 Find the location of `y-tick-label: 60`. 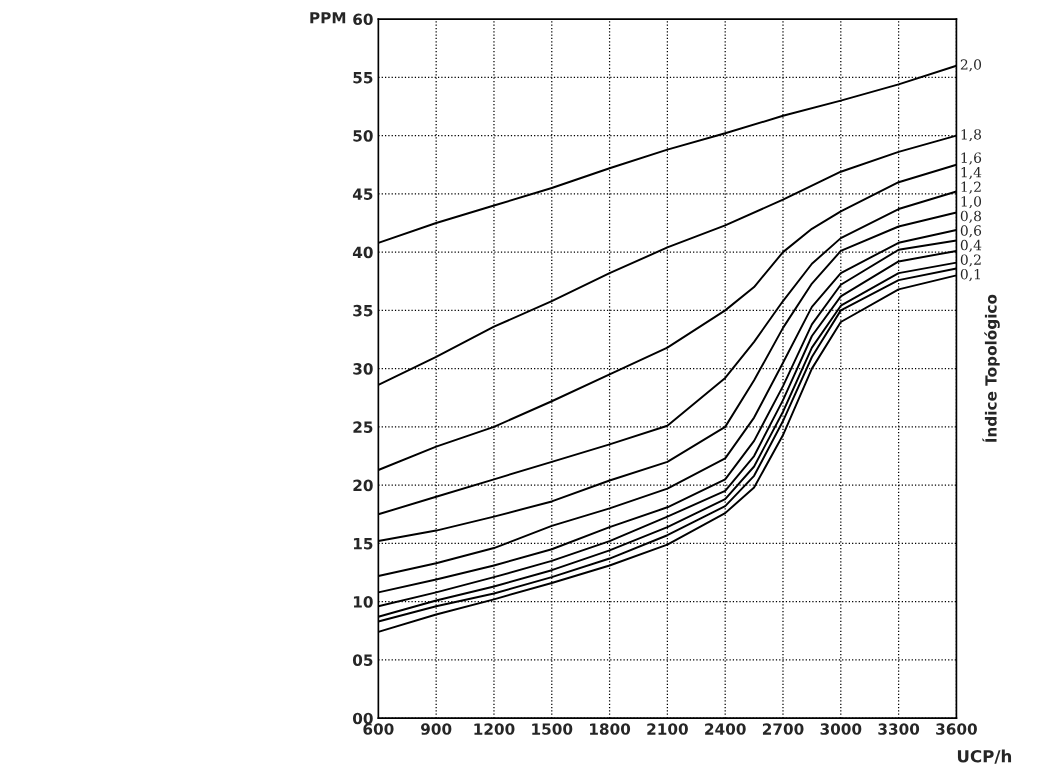

y-tick-label: 60 is located at coordinates (363, 19).